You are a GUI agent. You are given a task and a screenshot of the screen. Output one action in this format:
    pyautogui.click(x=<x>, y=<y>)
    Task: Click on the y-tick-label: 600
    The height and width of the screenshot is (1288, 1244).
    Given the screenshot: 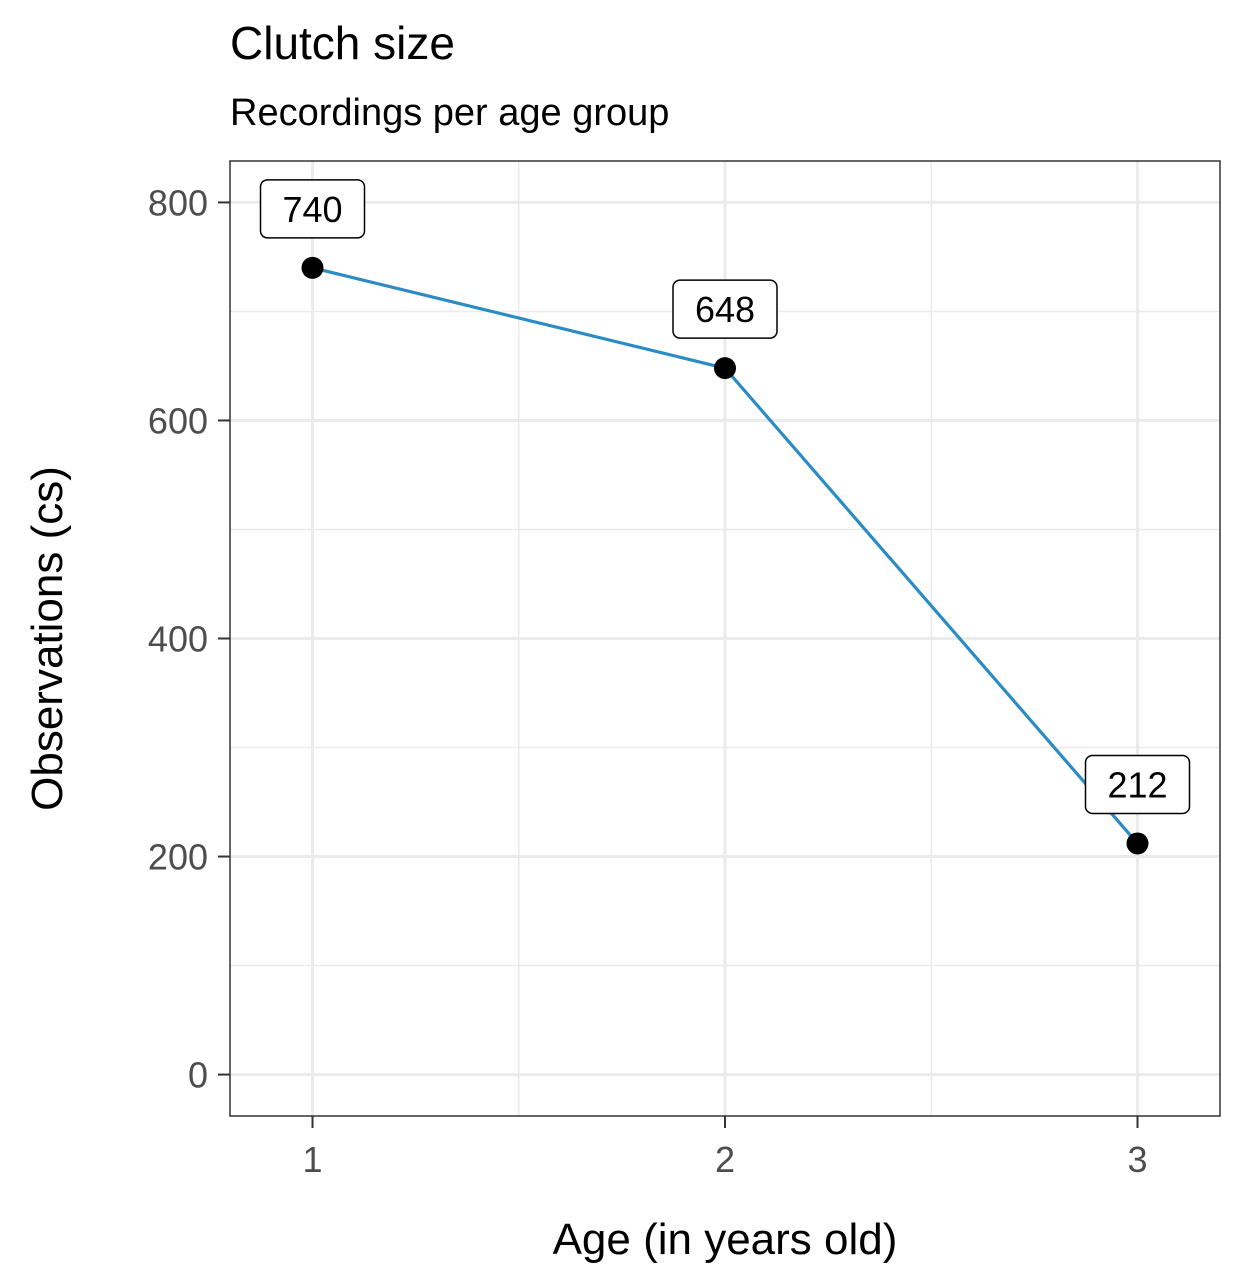 What is the action you would take?
    pyautogui.click(x=178, y=420)
    